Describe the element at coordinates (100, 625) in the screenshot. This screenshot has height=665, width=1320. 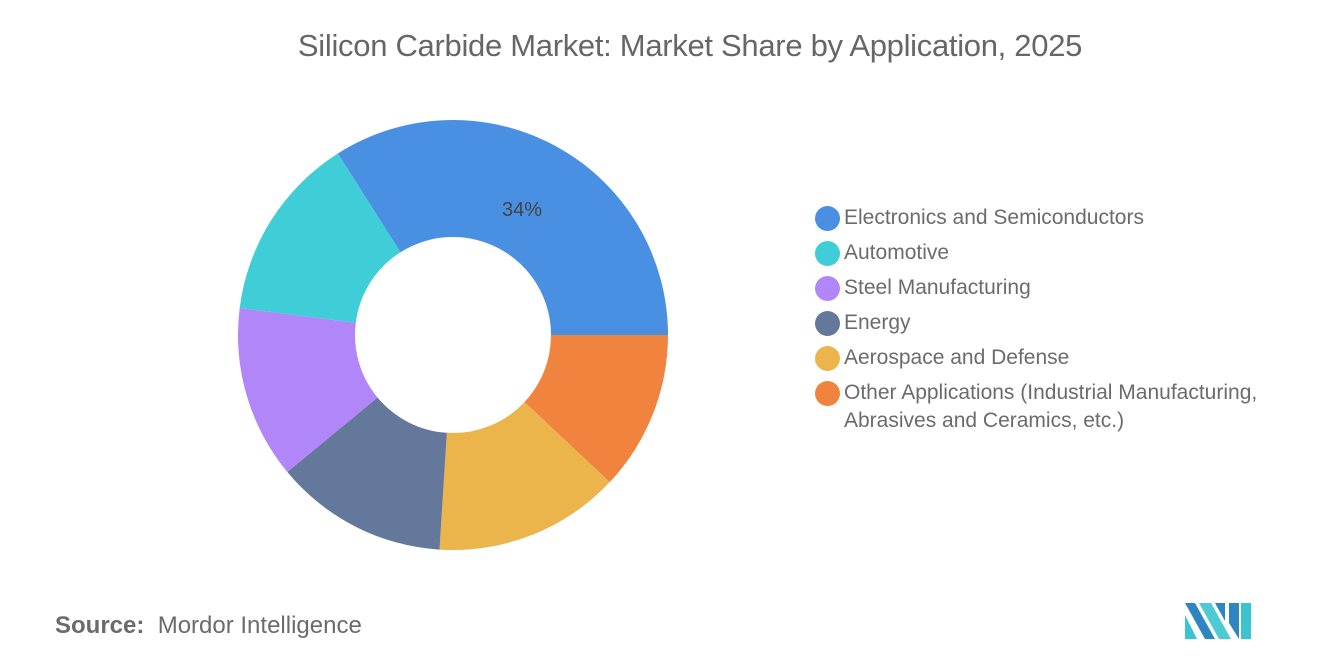
I see `source-label: Source:` at that location.